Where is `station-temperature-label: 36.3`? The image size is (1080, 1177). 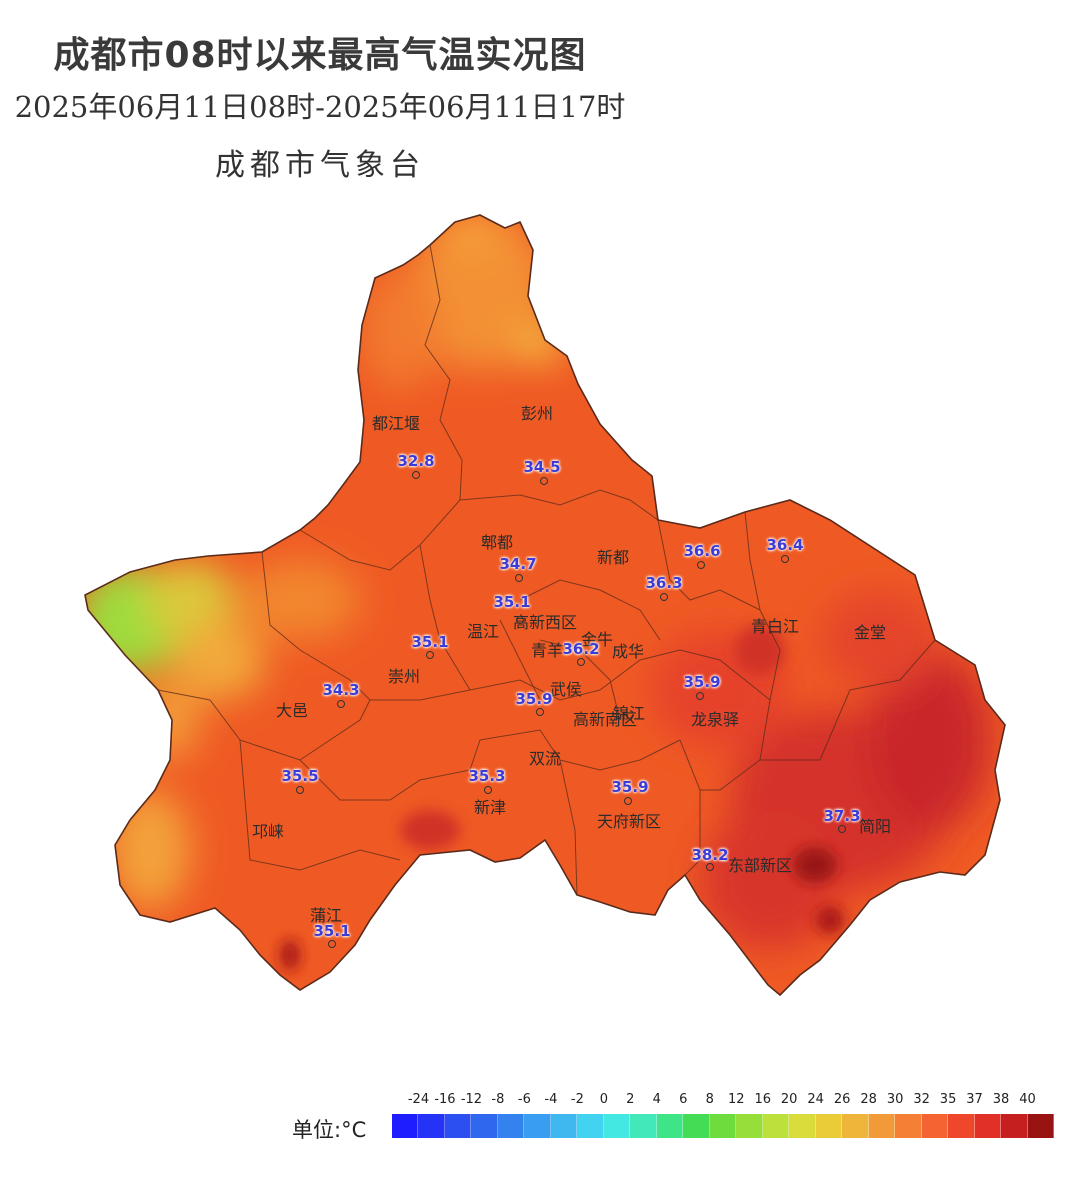
station-temperature-label: 36.3 is located at coordinates (664, 583).